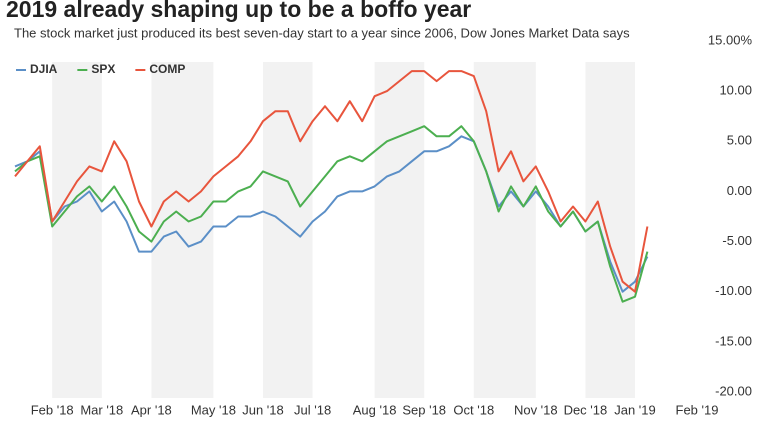  What do you see at coordinates (697, 409) in the screenshot?
I see `x-tick-label: Feb '19` at bounding box center [697, 409].